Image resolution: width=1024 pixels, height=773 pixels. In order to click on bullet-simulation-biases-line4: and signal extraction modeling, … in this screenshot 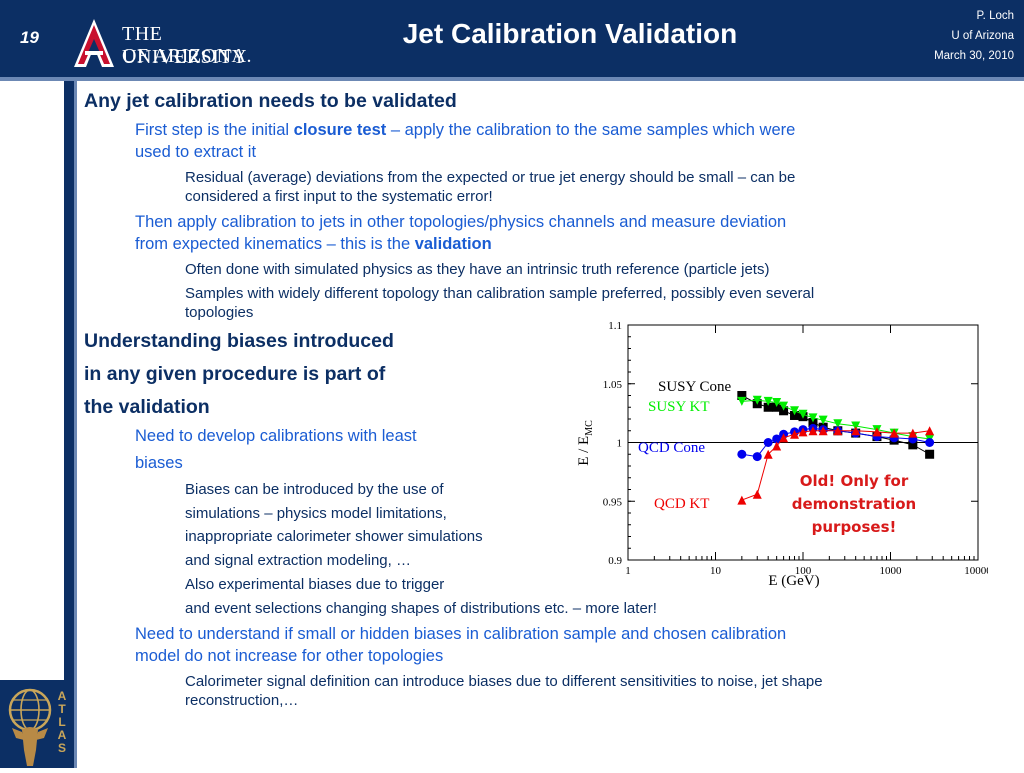, I will do `click(298, 560)`.